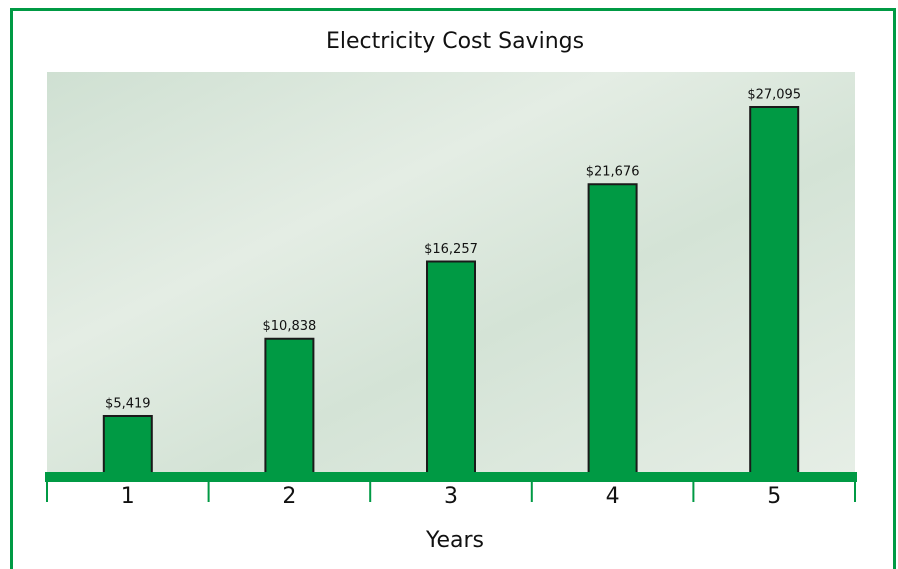  I want to click on chart-title: Electricity Cost Savings, so click(455, 41).